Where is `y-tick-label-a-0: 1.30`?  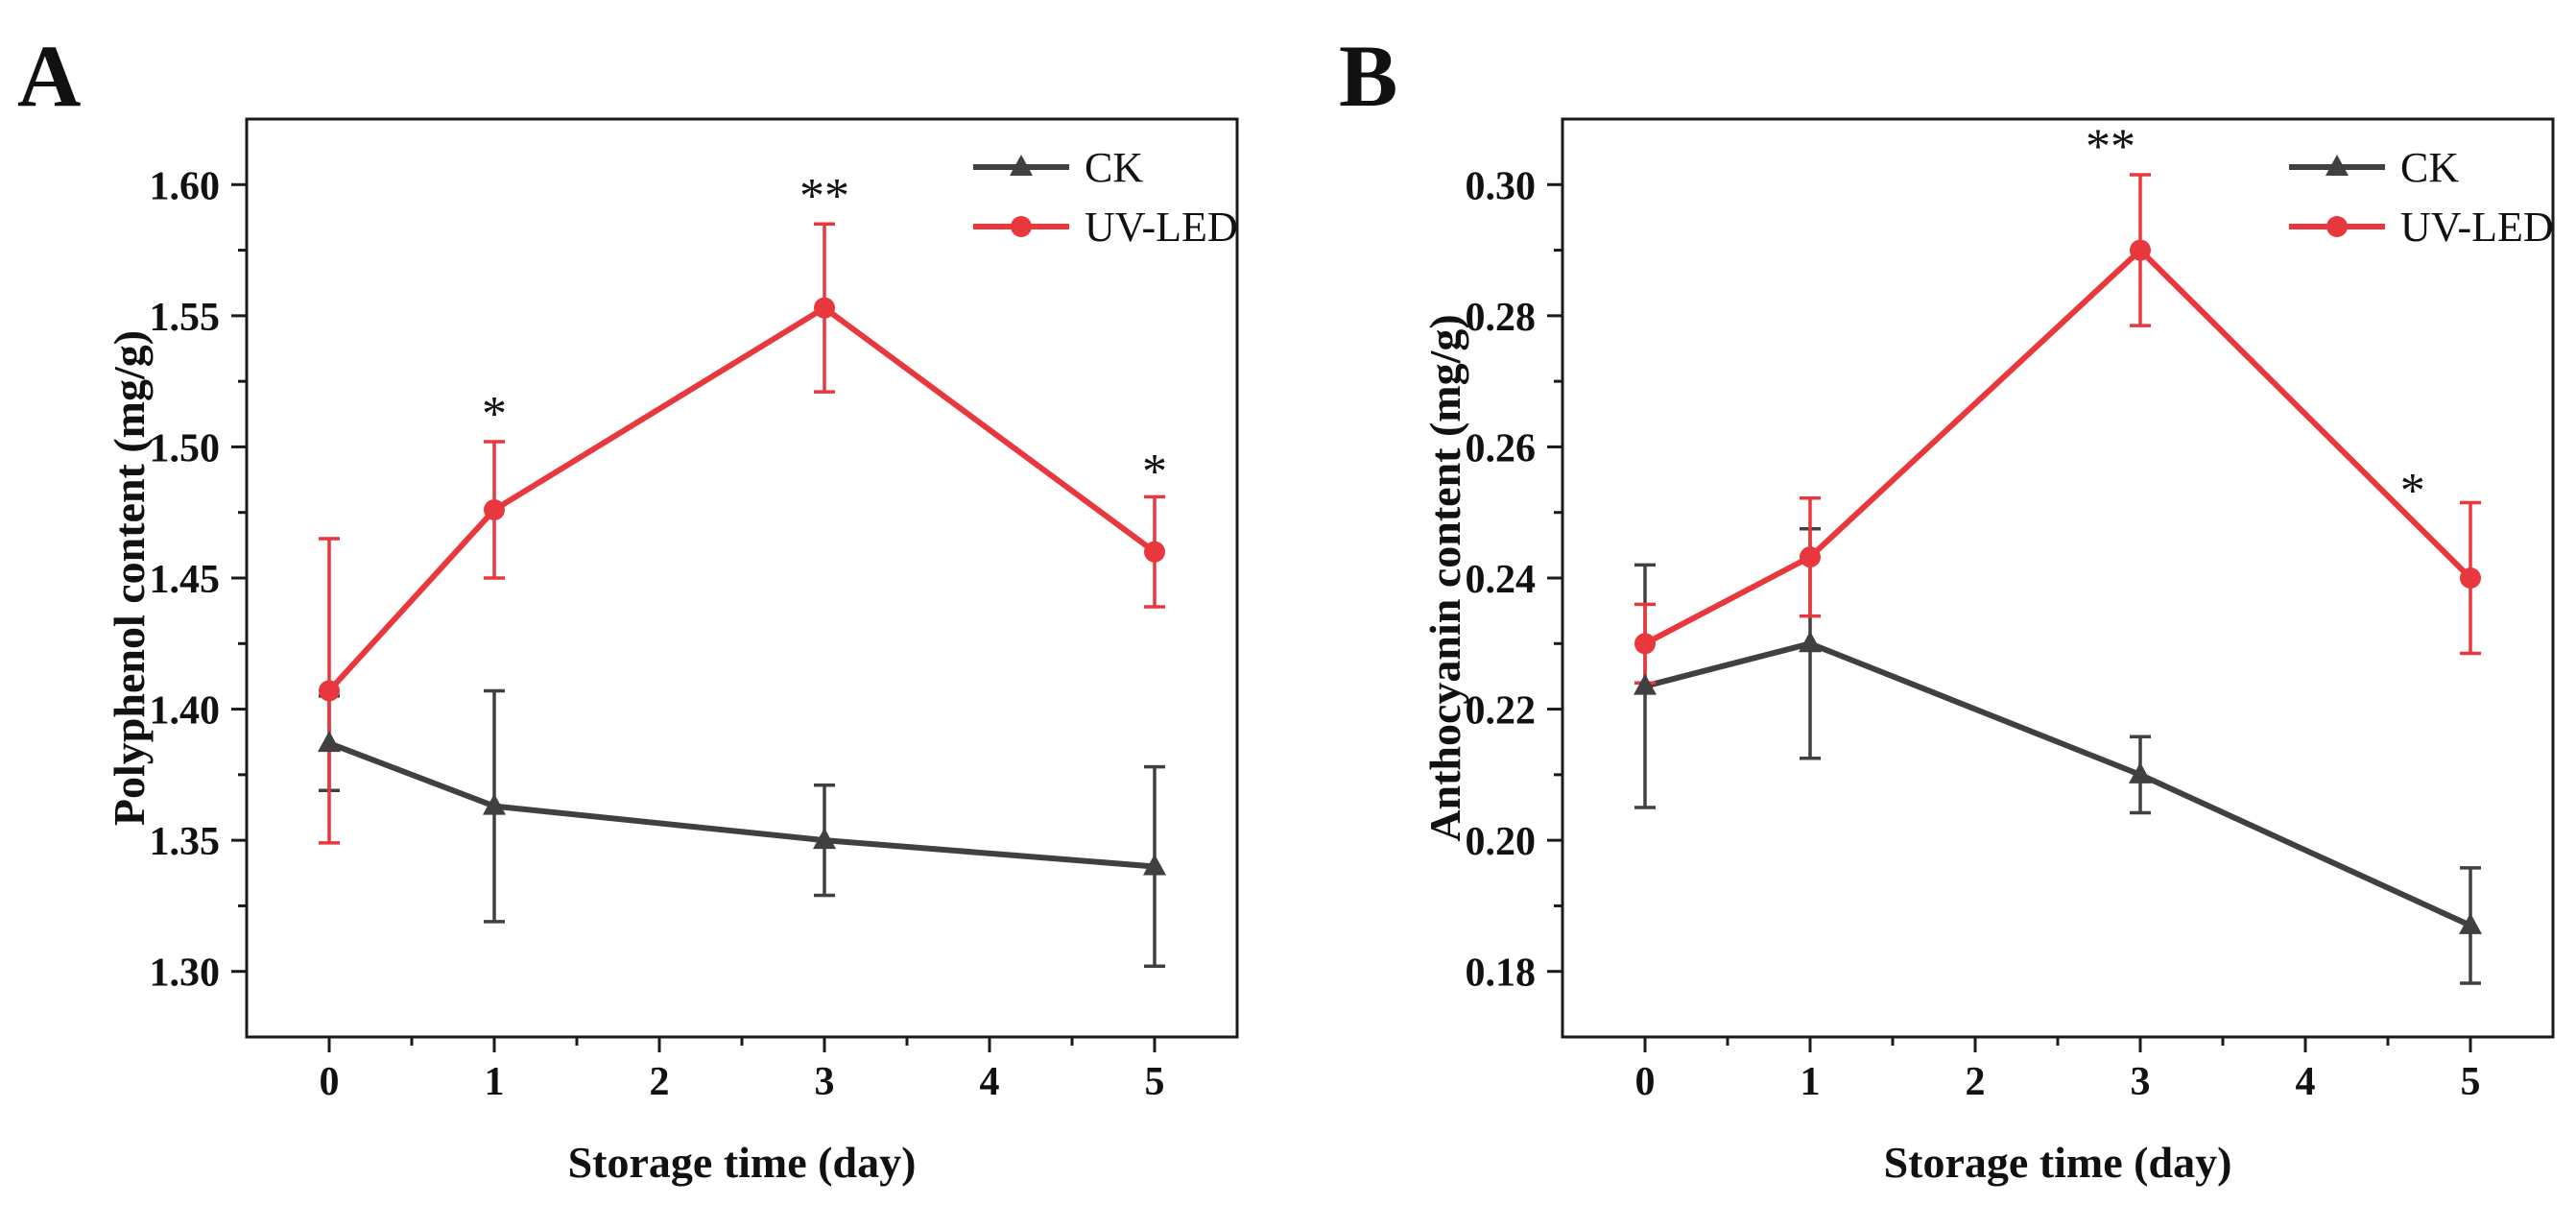 y-tick-label-a-0: 1.30 is located at coordinates (185, 974).